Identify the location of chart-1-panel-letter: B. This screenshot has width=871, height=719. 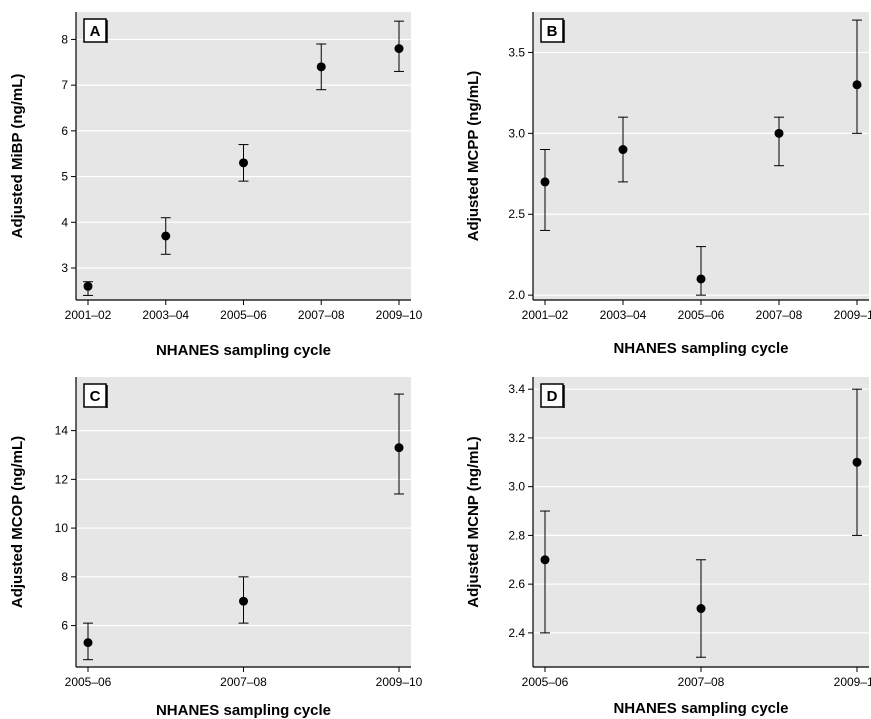
(552, 31).